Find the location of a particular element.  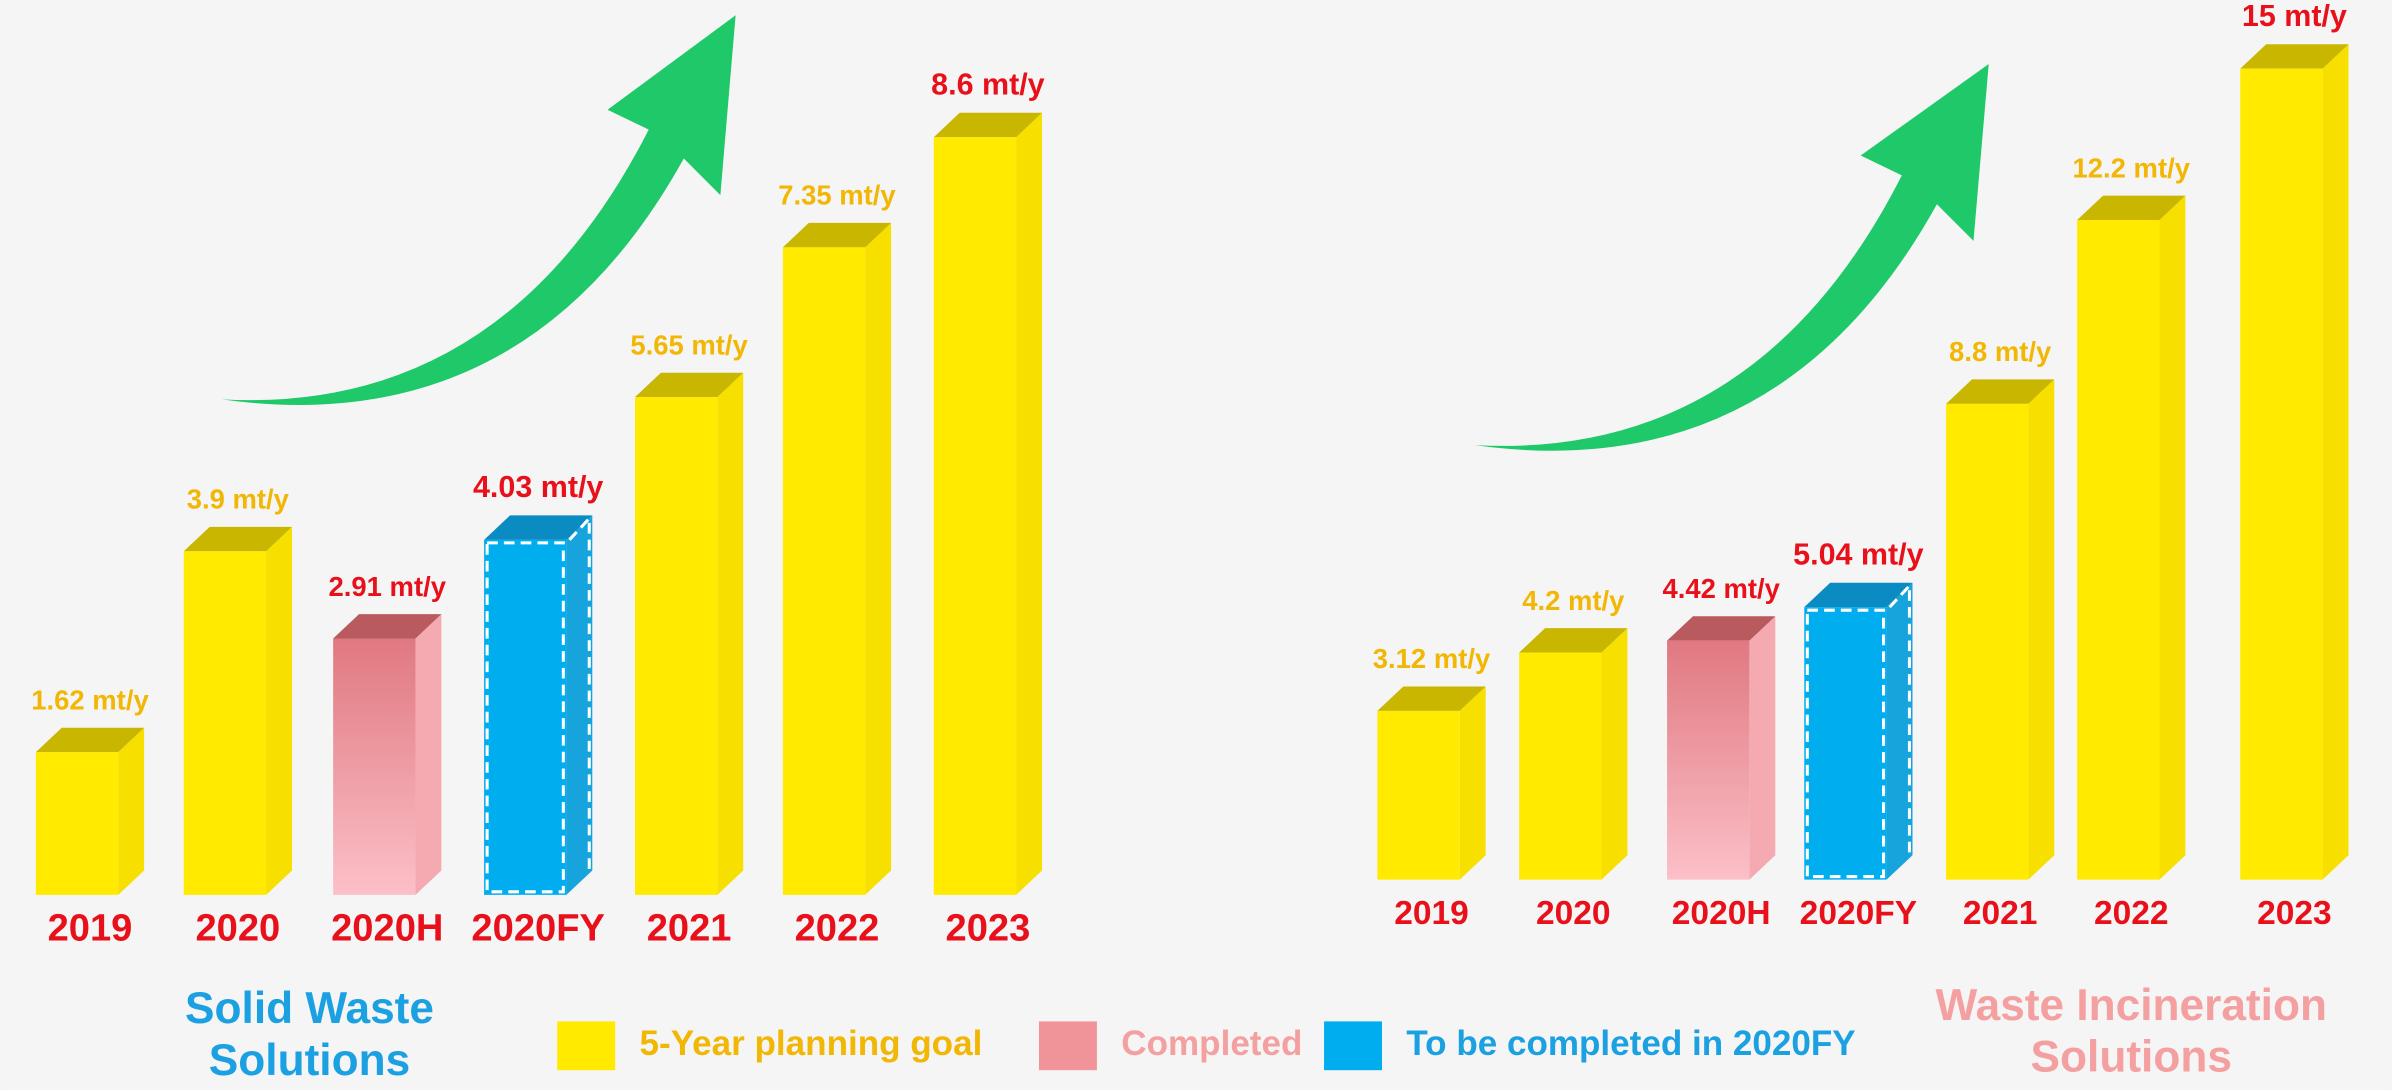

chart-title: Waste Incineration Solutions is located at coordinates (2131, 1032).